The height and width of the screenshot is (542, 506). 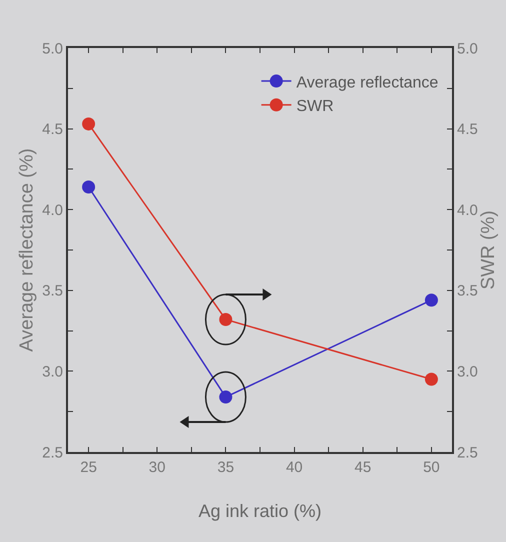 I want to click on x-tick-label: 30, so click(x=157, y=467).